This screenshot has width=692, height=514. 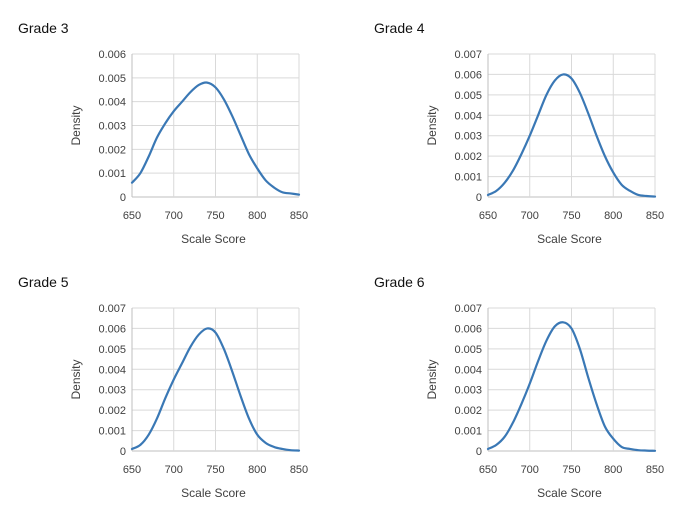 What do you see at coordinates (399, 28) in the screenshot?
I see `chart-title: Grade 4` at bounding box center [399, 28].